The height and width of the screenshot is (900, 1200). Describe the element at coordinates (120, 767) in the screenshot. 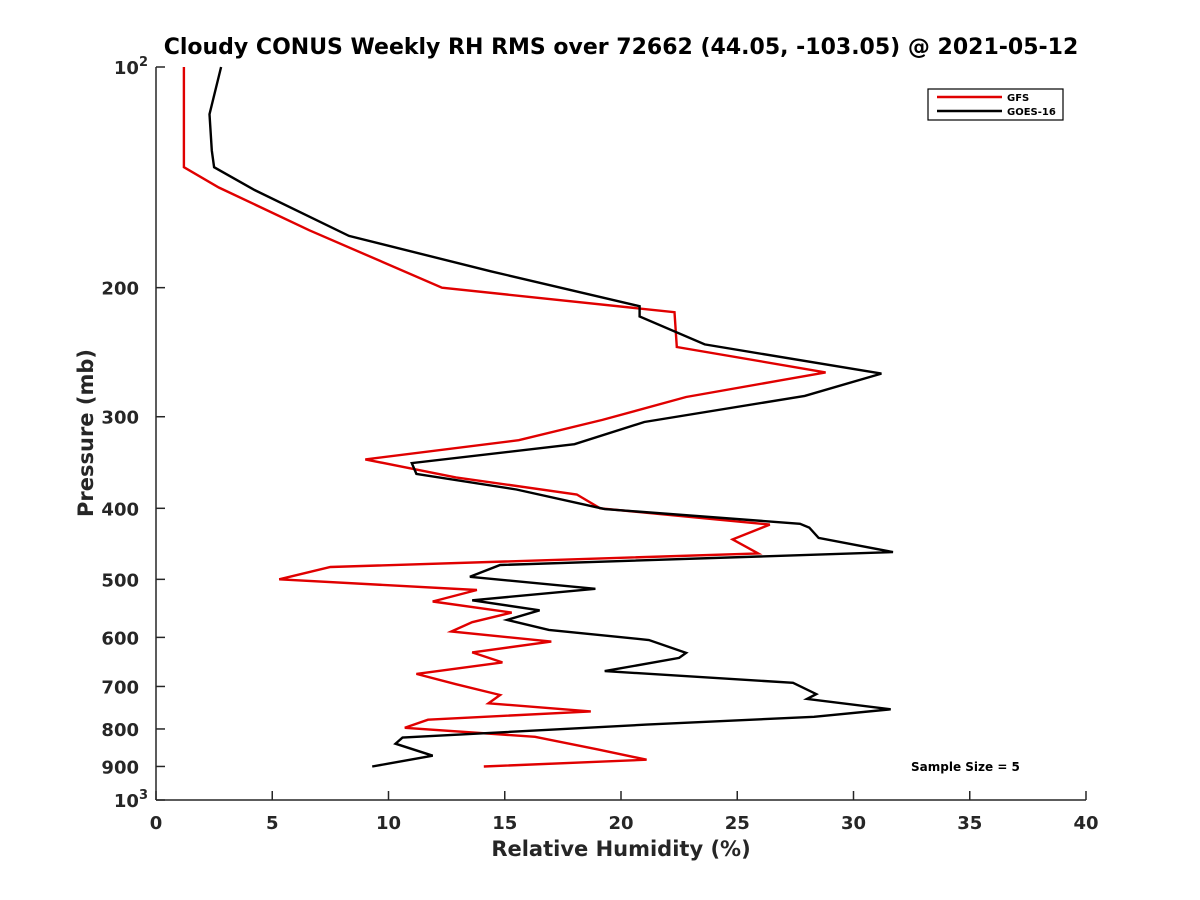

I see `y-tick-label: 900` at that location.